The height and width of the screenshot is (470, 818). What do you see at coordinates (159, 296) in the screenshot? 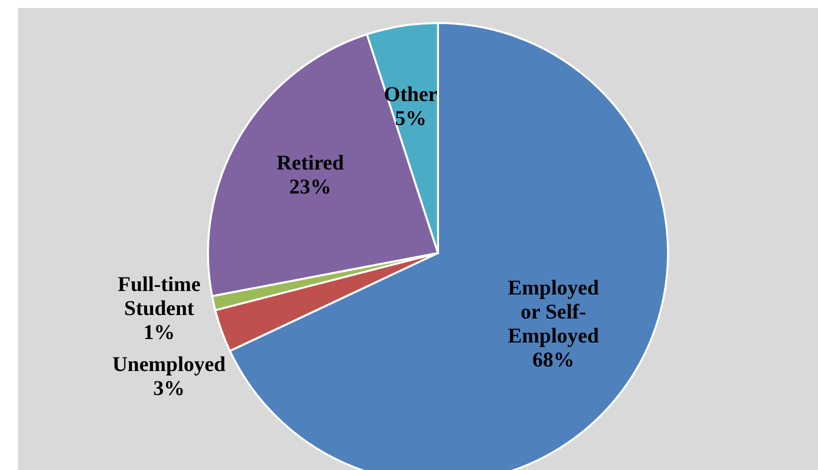
I see `slice-label: Full-time Student` at bounding box center [159, 296].